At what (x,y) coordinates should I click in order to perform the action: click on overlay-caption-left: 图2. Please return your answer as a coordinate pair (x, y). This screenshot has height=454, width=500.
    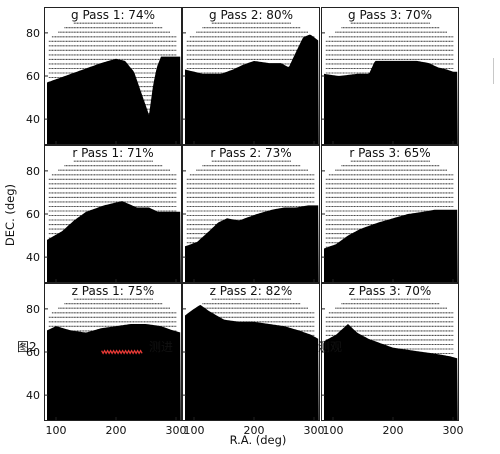
    Looking at the image, I should click on (27, 347).